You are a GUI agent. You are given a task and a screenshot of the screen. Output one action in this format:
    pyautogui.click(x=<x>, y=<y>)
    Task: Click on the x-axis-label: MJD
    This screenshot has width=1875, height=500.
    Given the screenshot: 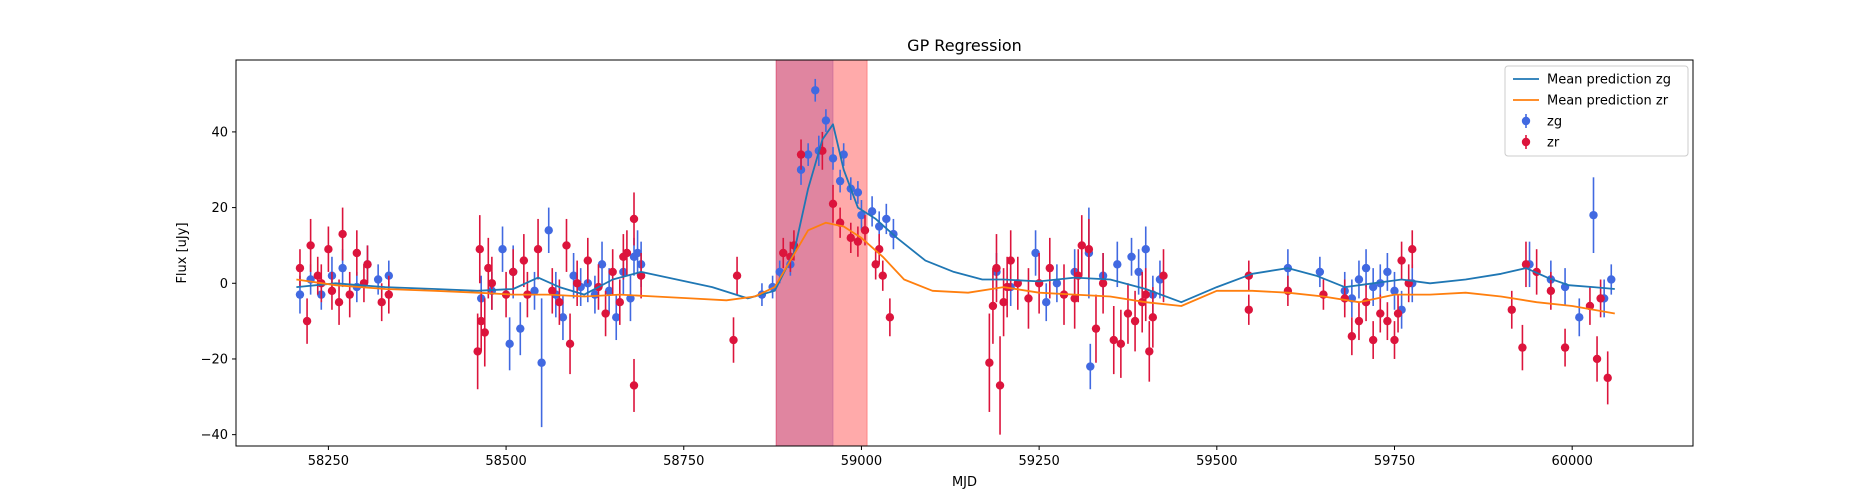 What is the action you would take?
    pyautogui.click(x=964, y=482)
    